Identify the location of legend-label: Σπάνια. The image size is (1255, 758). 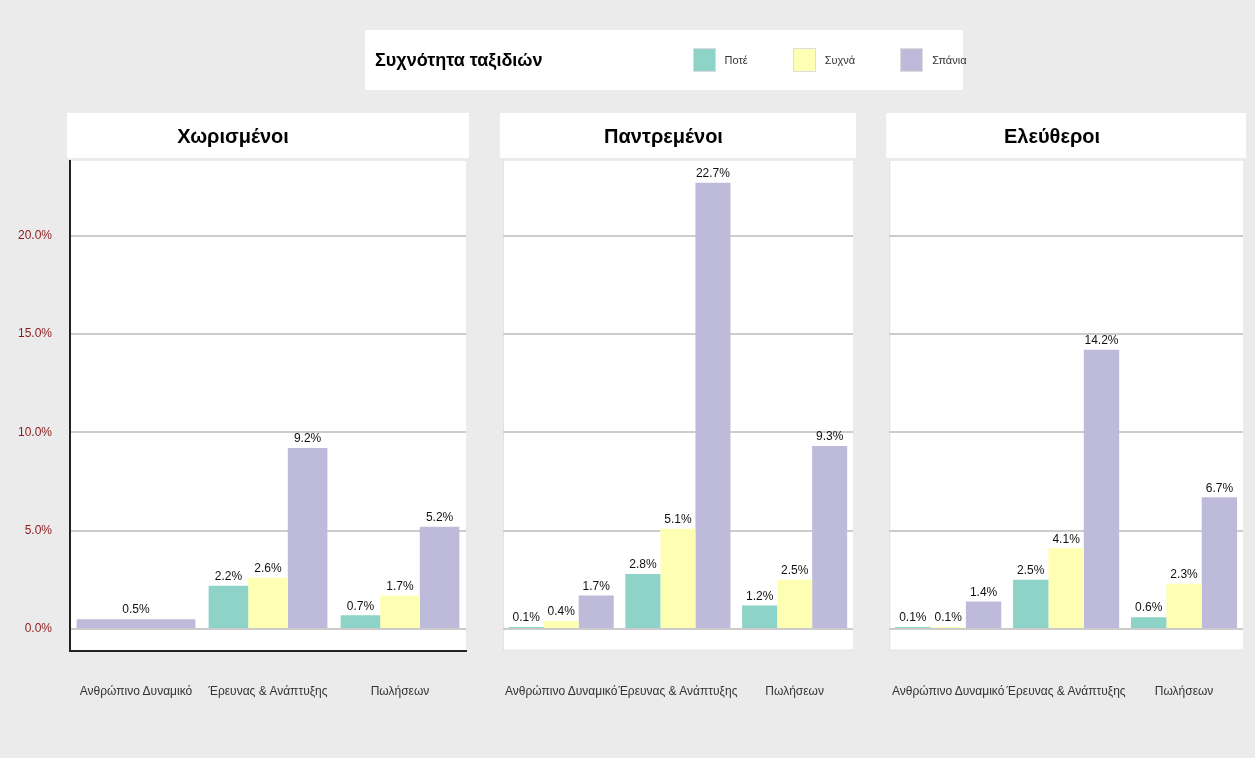
(949, 60).